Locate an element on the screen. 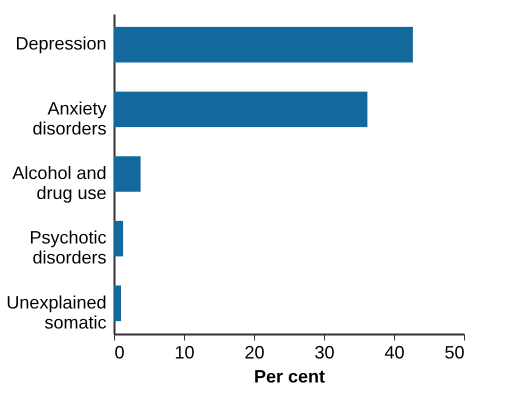  x-tick-label: 30 is located at coordinates (324, 352).